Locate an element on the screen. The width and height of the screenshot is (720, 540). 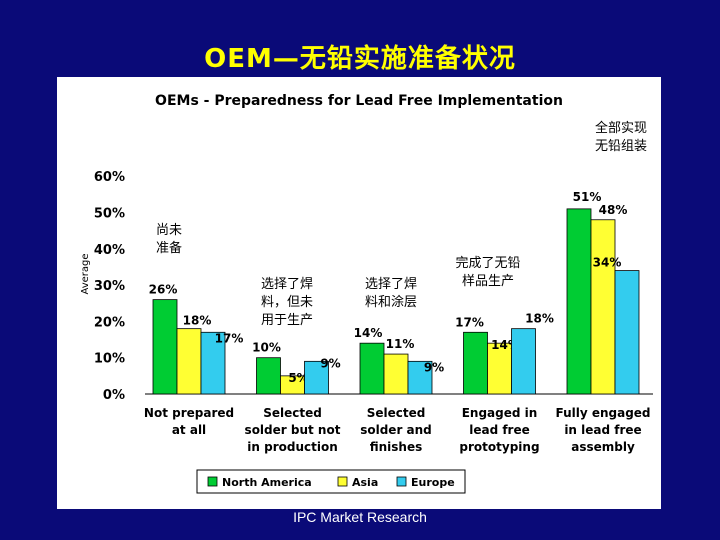
annotation-label: 完成了无铅 is located at coordinates (487, 263).